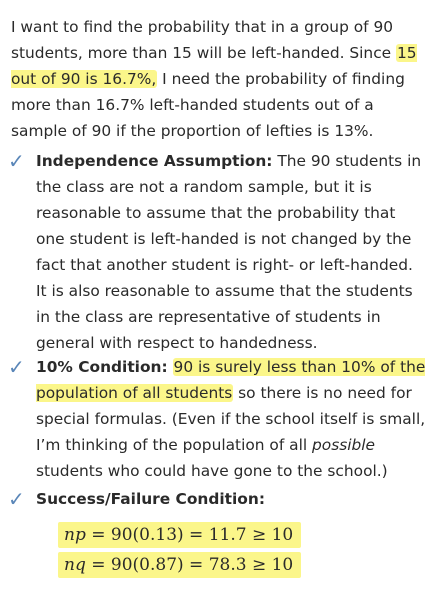  Describe the element at coordinates (189, 565) in the screenshot. I see `equation-nq-rest: = 90(0.87) = 78.3 ≥ 10` at that location.